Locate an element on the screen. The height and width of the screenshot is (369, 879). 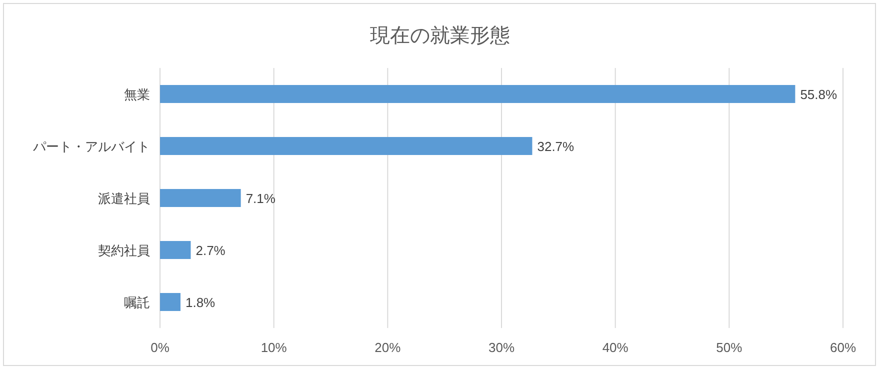
x-tick-label: 50% is located at coordinates (729, 347).